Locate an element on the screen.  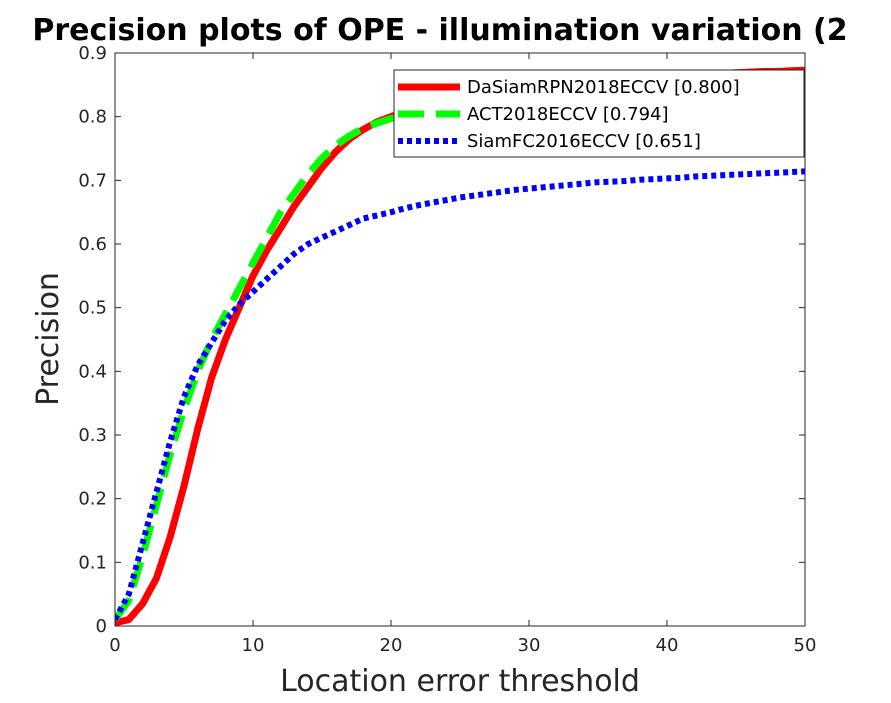
legend-label-2: SiamFC2016ECCV [0.651] is located at coordinates (584, 141).